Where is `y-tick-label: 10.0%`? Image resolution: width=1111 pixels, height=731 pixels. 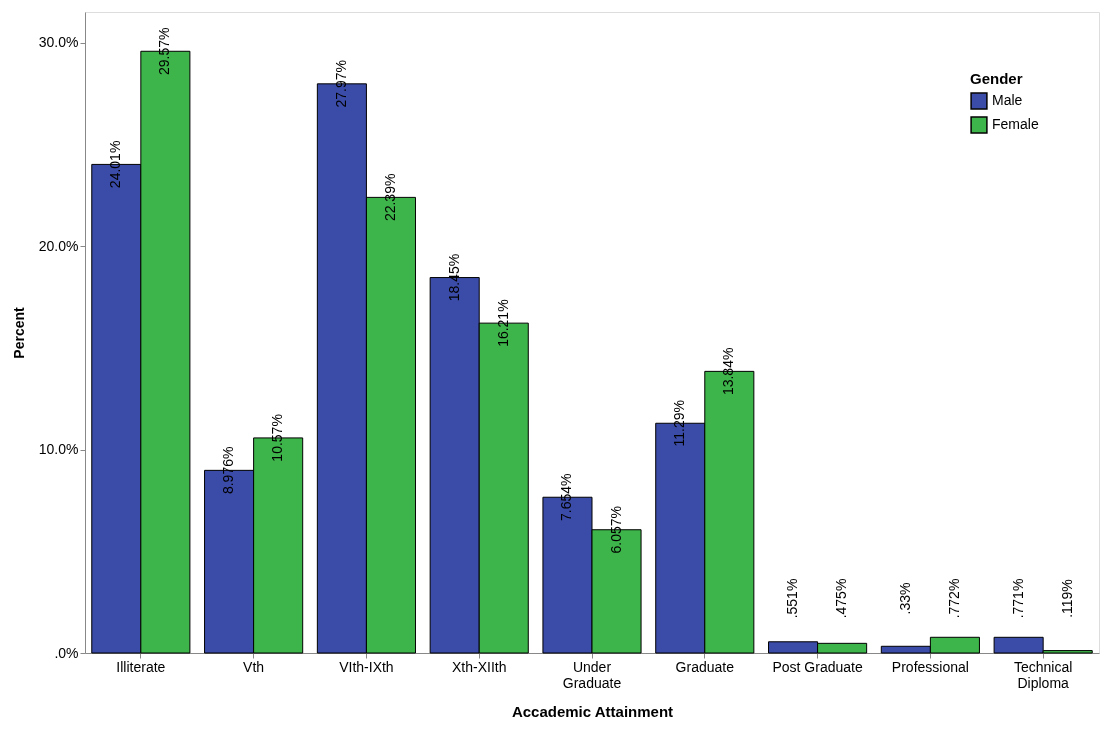
y-tick-label: 10.0% is located at coordinates (58, 449).